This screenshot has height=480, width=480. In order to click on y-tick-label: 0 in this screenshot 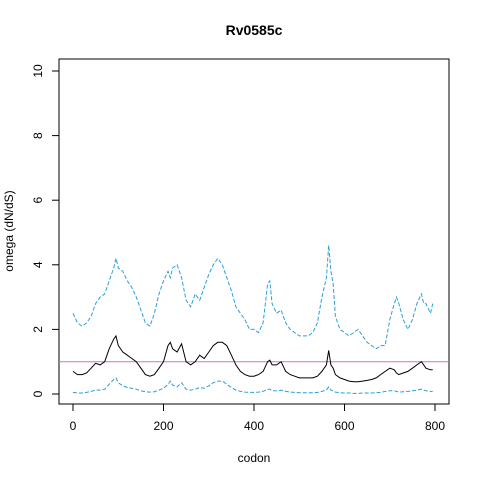, I will do `click(38, 393)`.